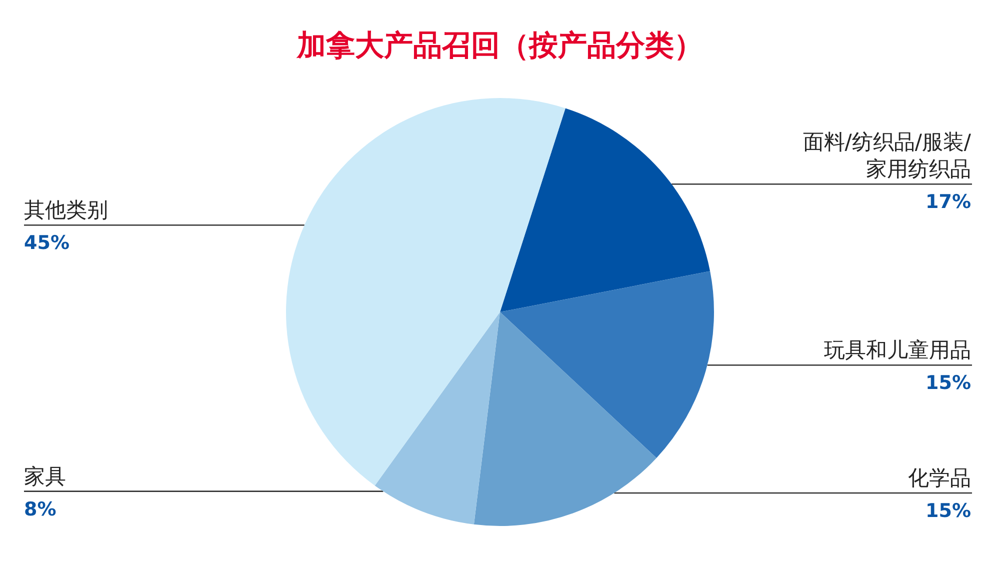 The height and width of the screenshot is (567, 1000). Describe the element at coordinates (47, 243) in the screenshot. I see `data-label: 45%` at that location.